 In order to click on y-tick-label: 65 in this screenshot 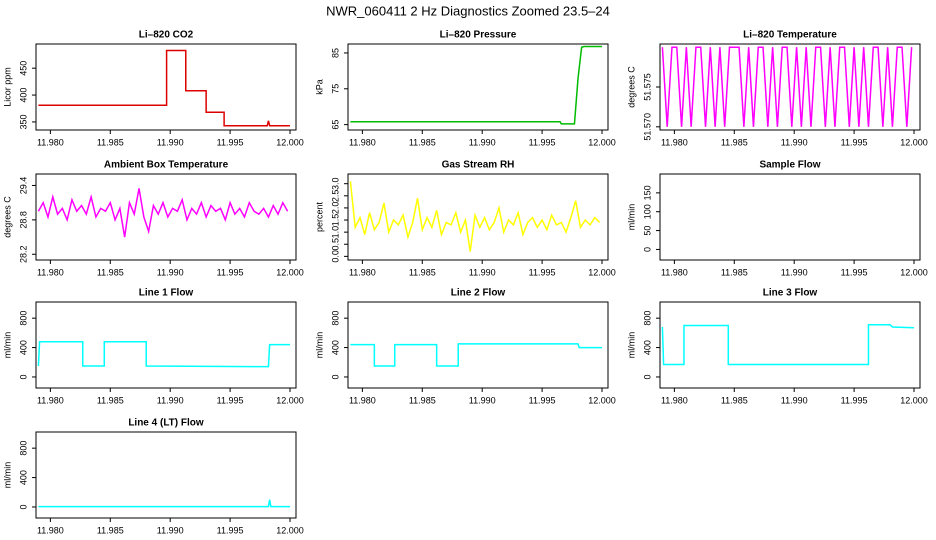, I will do `click(335, 125)`.